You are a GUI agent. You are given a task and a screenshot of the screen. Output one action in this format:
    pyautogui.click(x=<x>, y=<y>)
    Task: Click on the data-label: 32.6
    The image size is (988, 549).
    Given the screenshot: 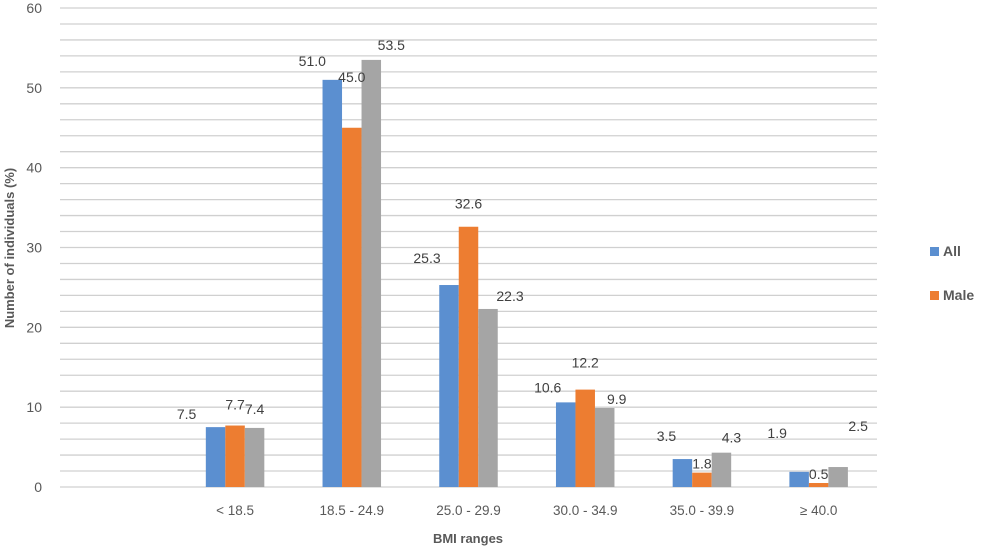 What is the action you would take?
    pyautogui.click(x=468, y=204)
    